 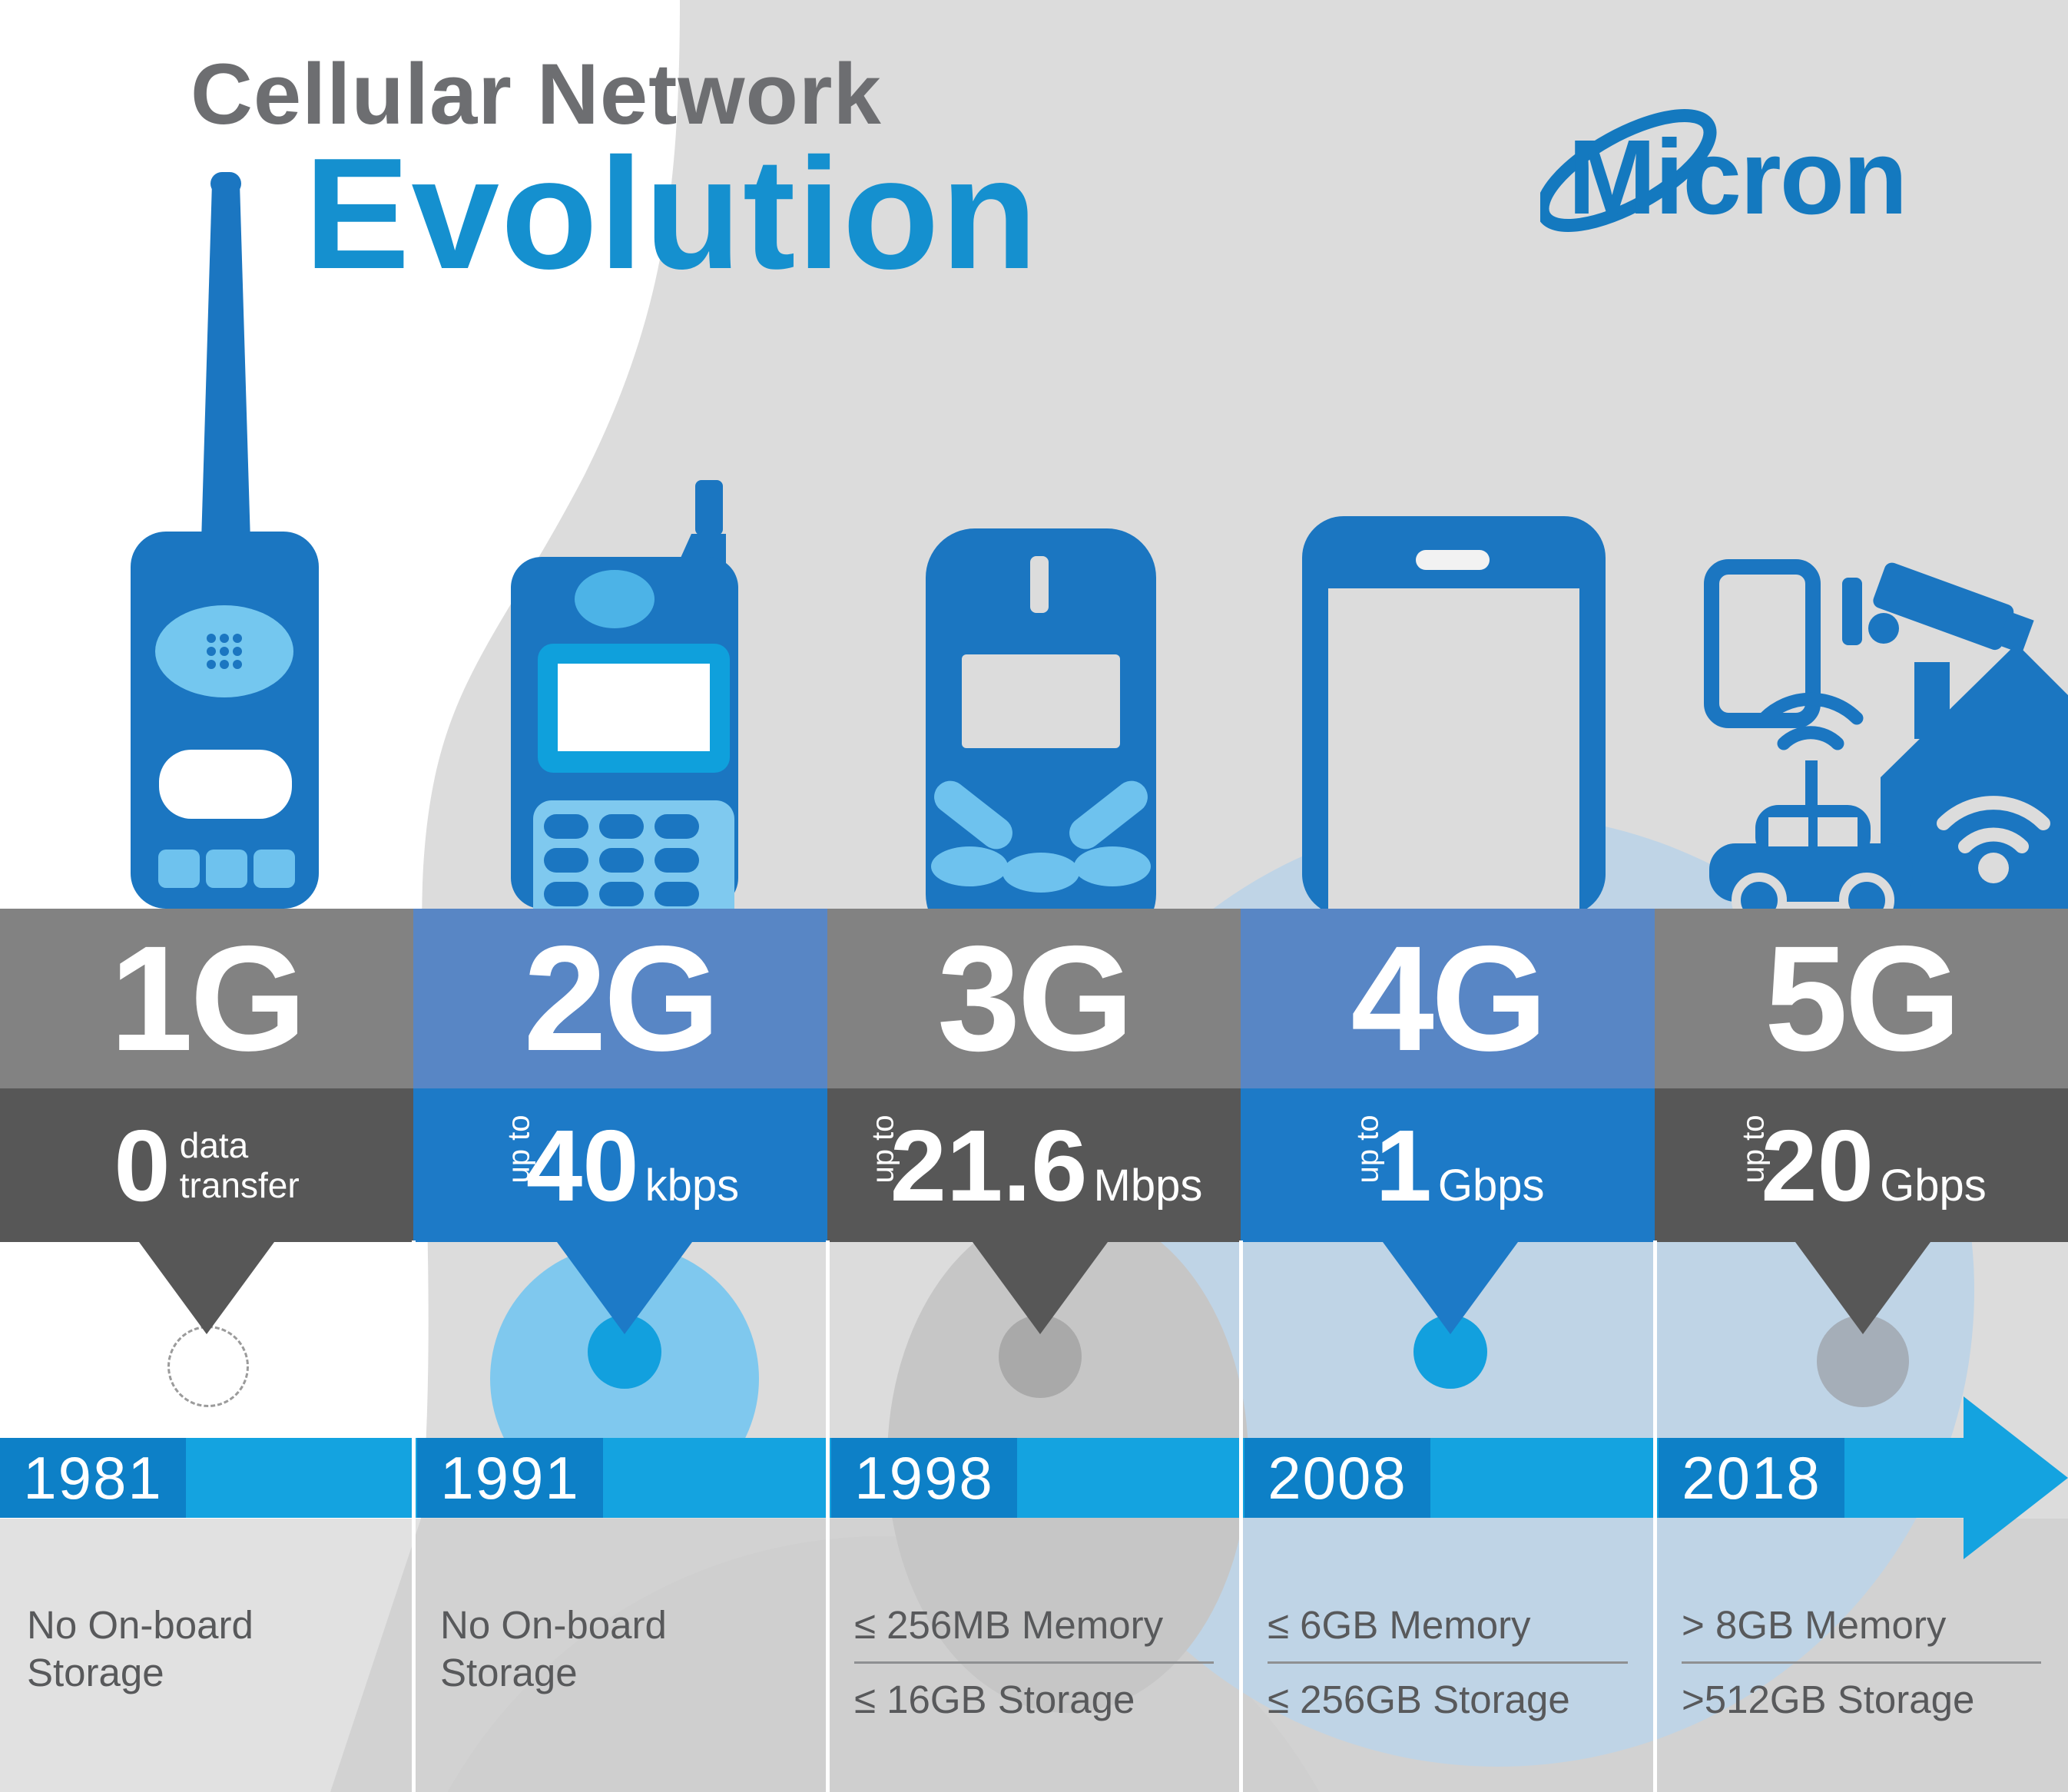 What do you see at coordinates (989, 1165) in the screenshot?
I see `speed-3g-value: 21.6` at bounding box center [989, 1165].